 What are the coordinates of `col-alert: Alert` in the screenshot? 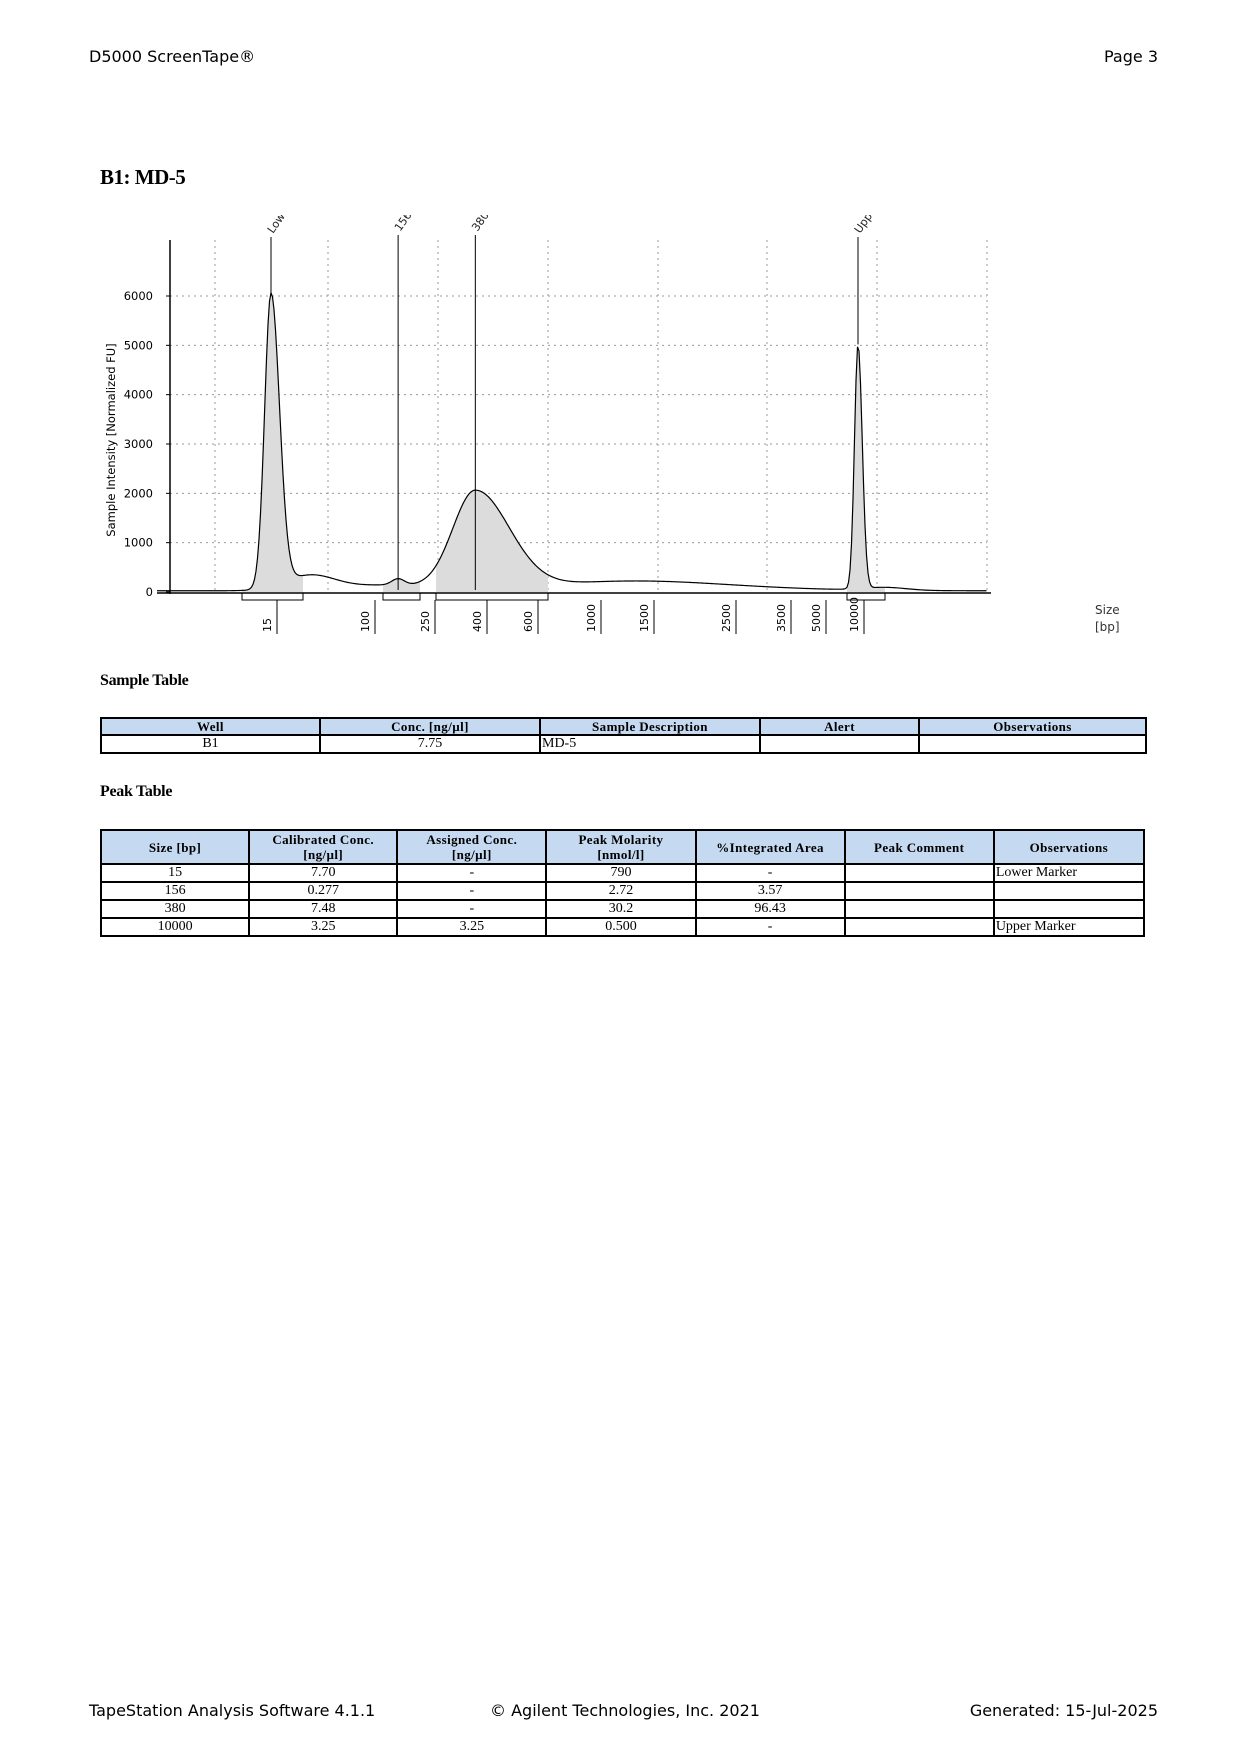 It's located at (839, 726).